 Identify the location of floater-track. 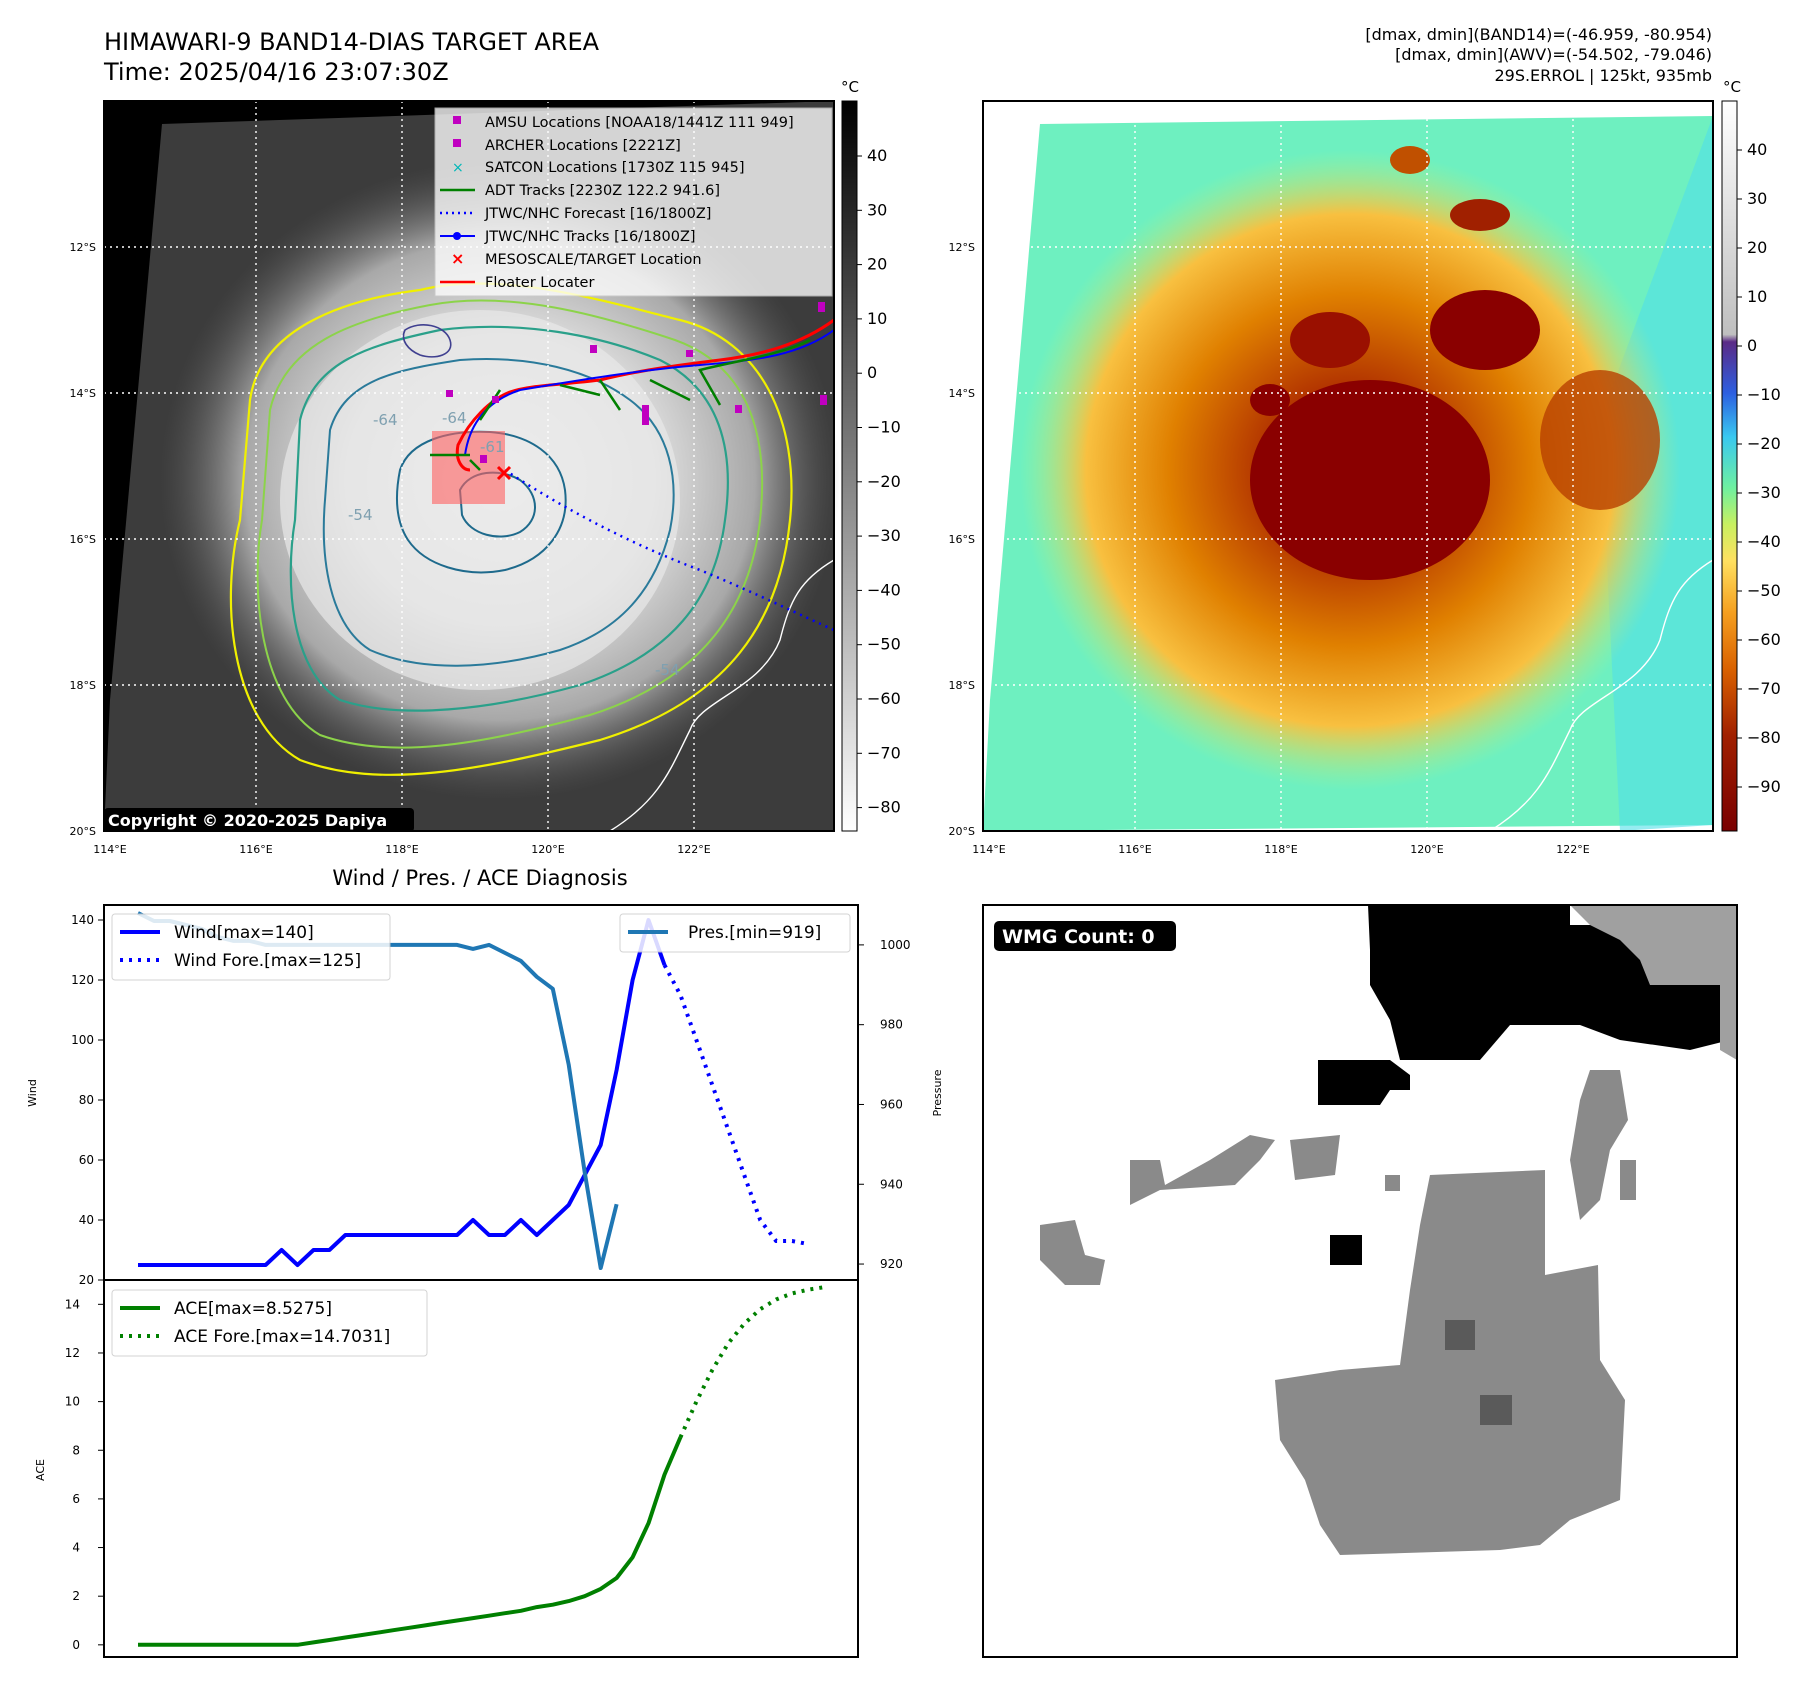
(645, 395).